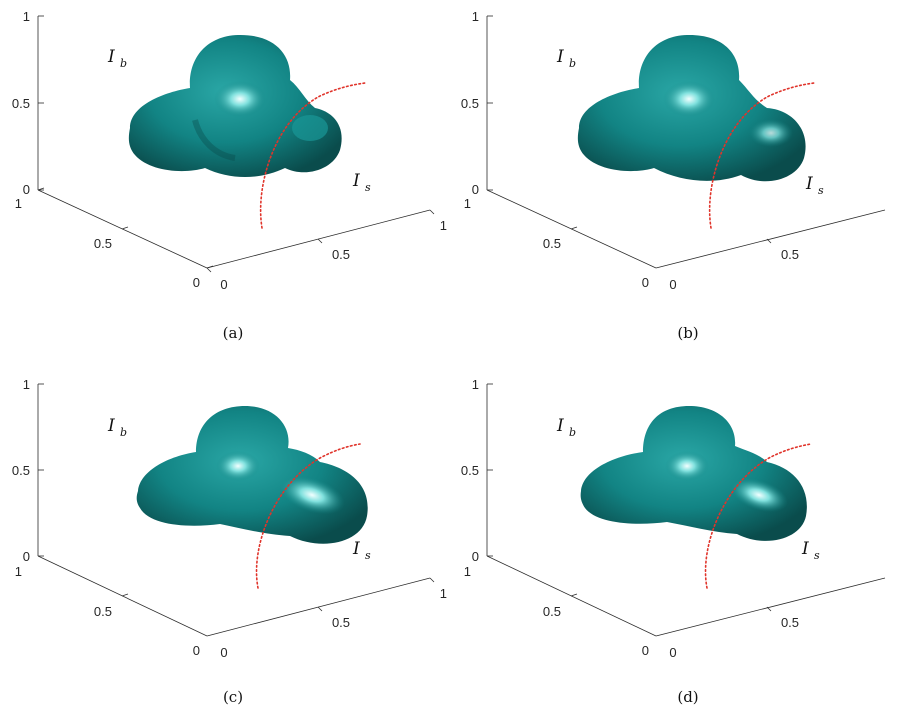 This screenshot has height=712, width=898. Describe the element at coordinates (233, 333) in the screenshot. I see `caption: (a)` at that location.